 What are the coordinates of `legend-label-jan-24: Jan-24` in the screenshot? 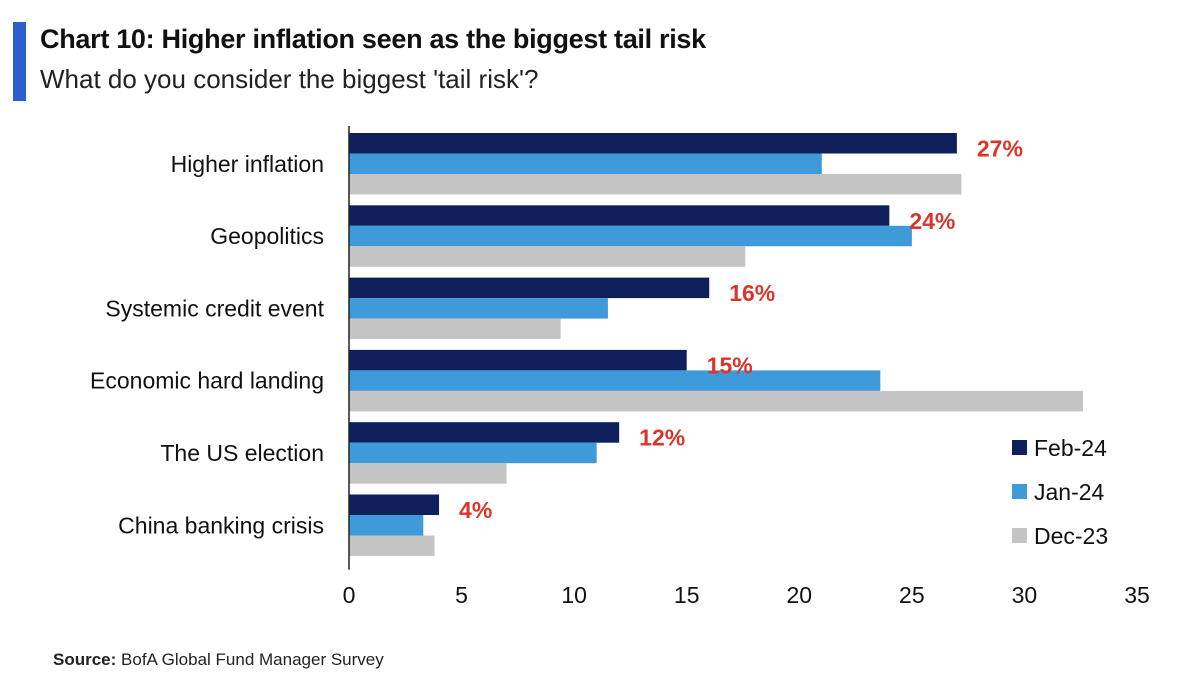 It's located at (1069, 492).